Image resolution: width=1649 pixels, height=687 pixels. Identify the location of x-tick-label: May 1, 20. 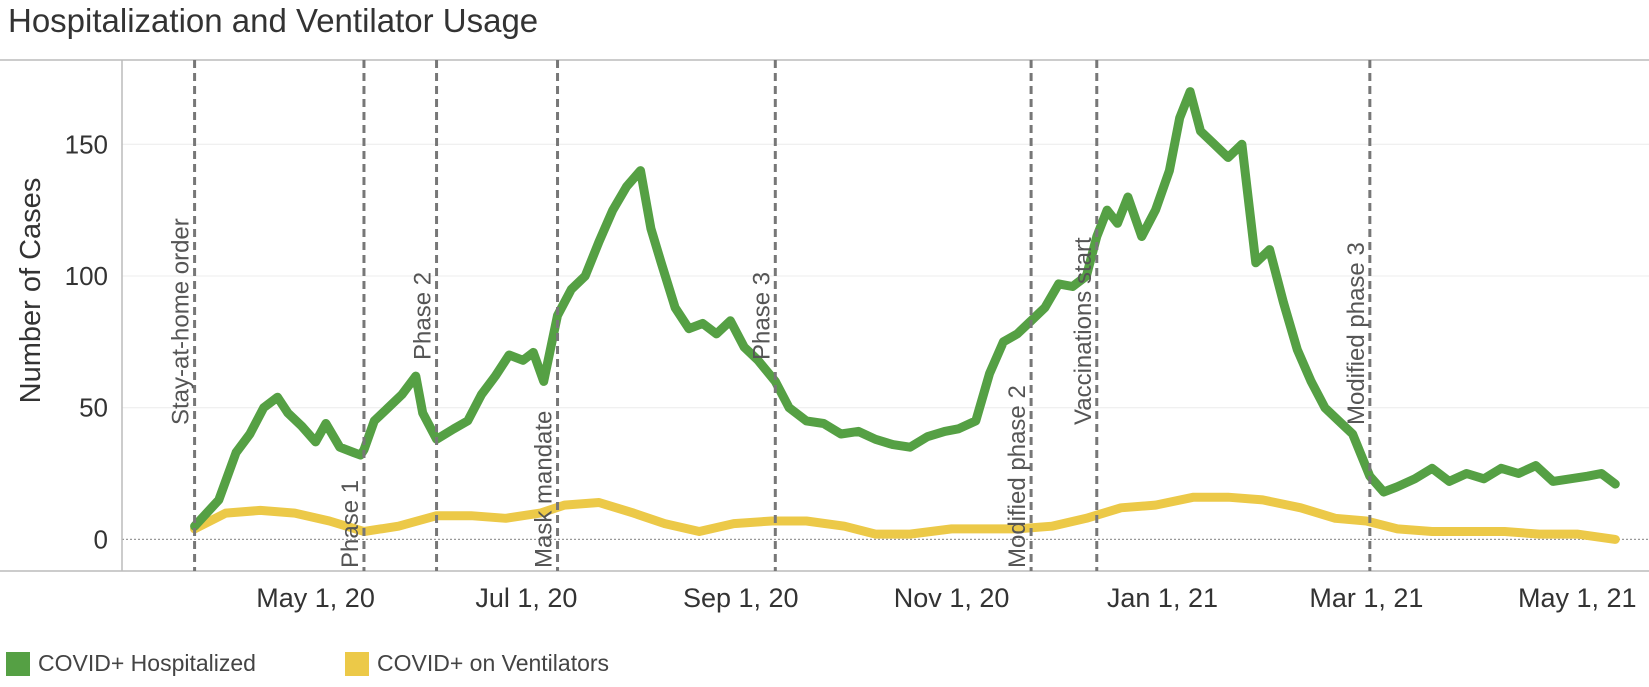
(315, 598).